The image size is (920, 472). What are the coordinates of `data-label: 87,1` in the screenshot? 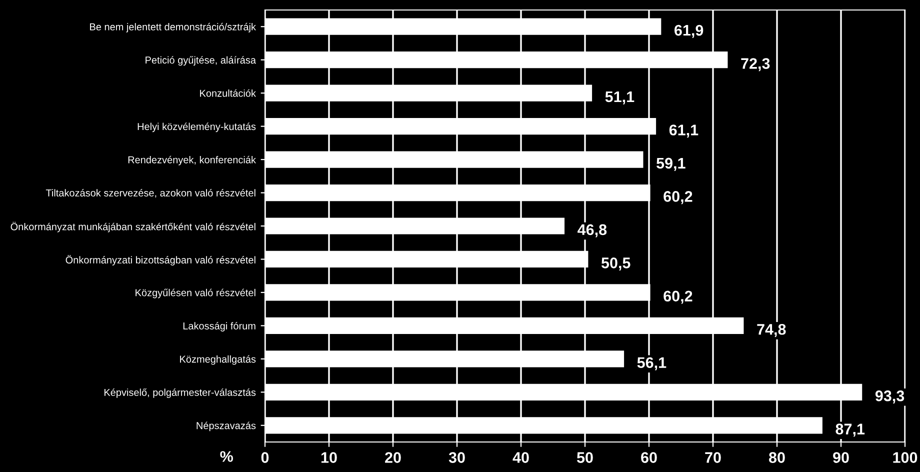 It's located at (850, 430).